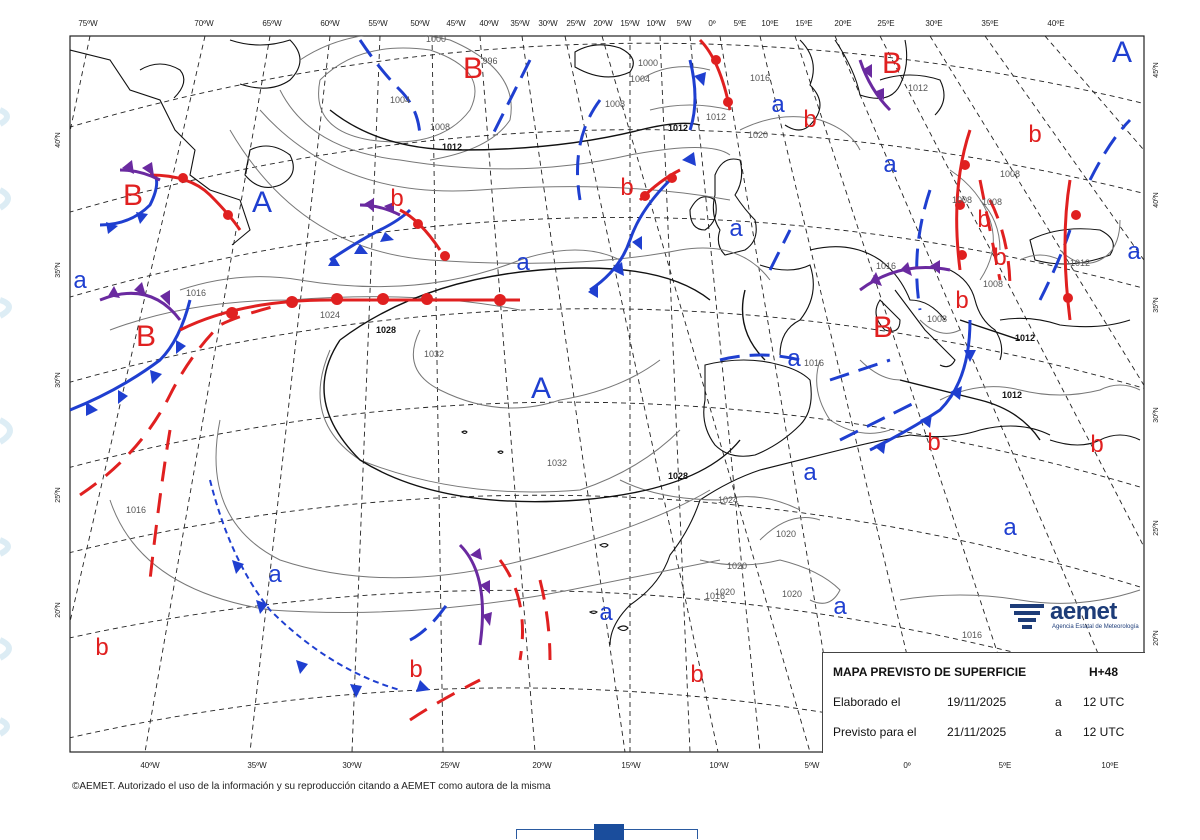 The width and height of the screenshot is (1200, 840). Describe the element at coordinates (930, 672) in the screenshot. I see `info-title: MAPA PREVISTO DE SUPERFICIE` at that location.